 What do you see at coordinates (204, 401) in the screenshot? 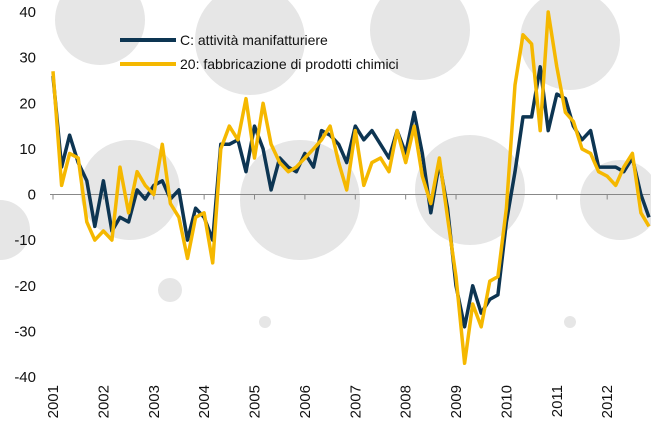
I see `x-tick-label: 2004` at bounding box center [204, 401].